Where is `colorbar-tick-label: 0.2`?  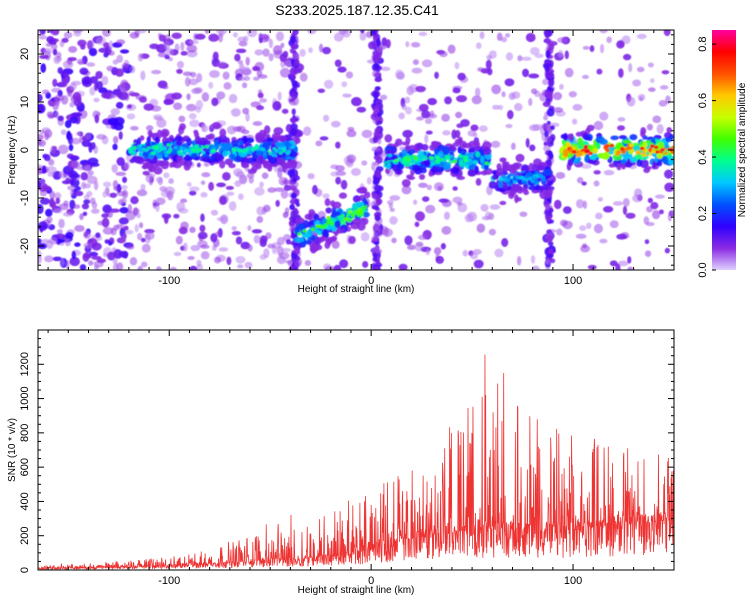
colorbar-tick-label: 0.2 is located at coordinates (703, 213).